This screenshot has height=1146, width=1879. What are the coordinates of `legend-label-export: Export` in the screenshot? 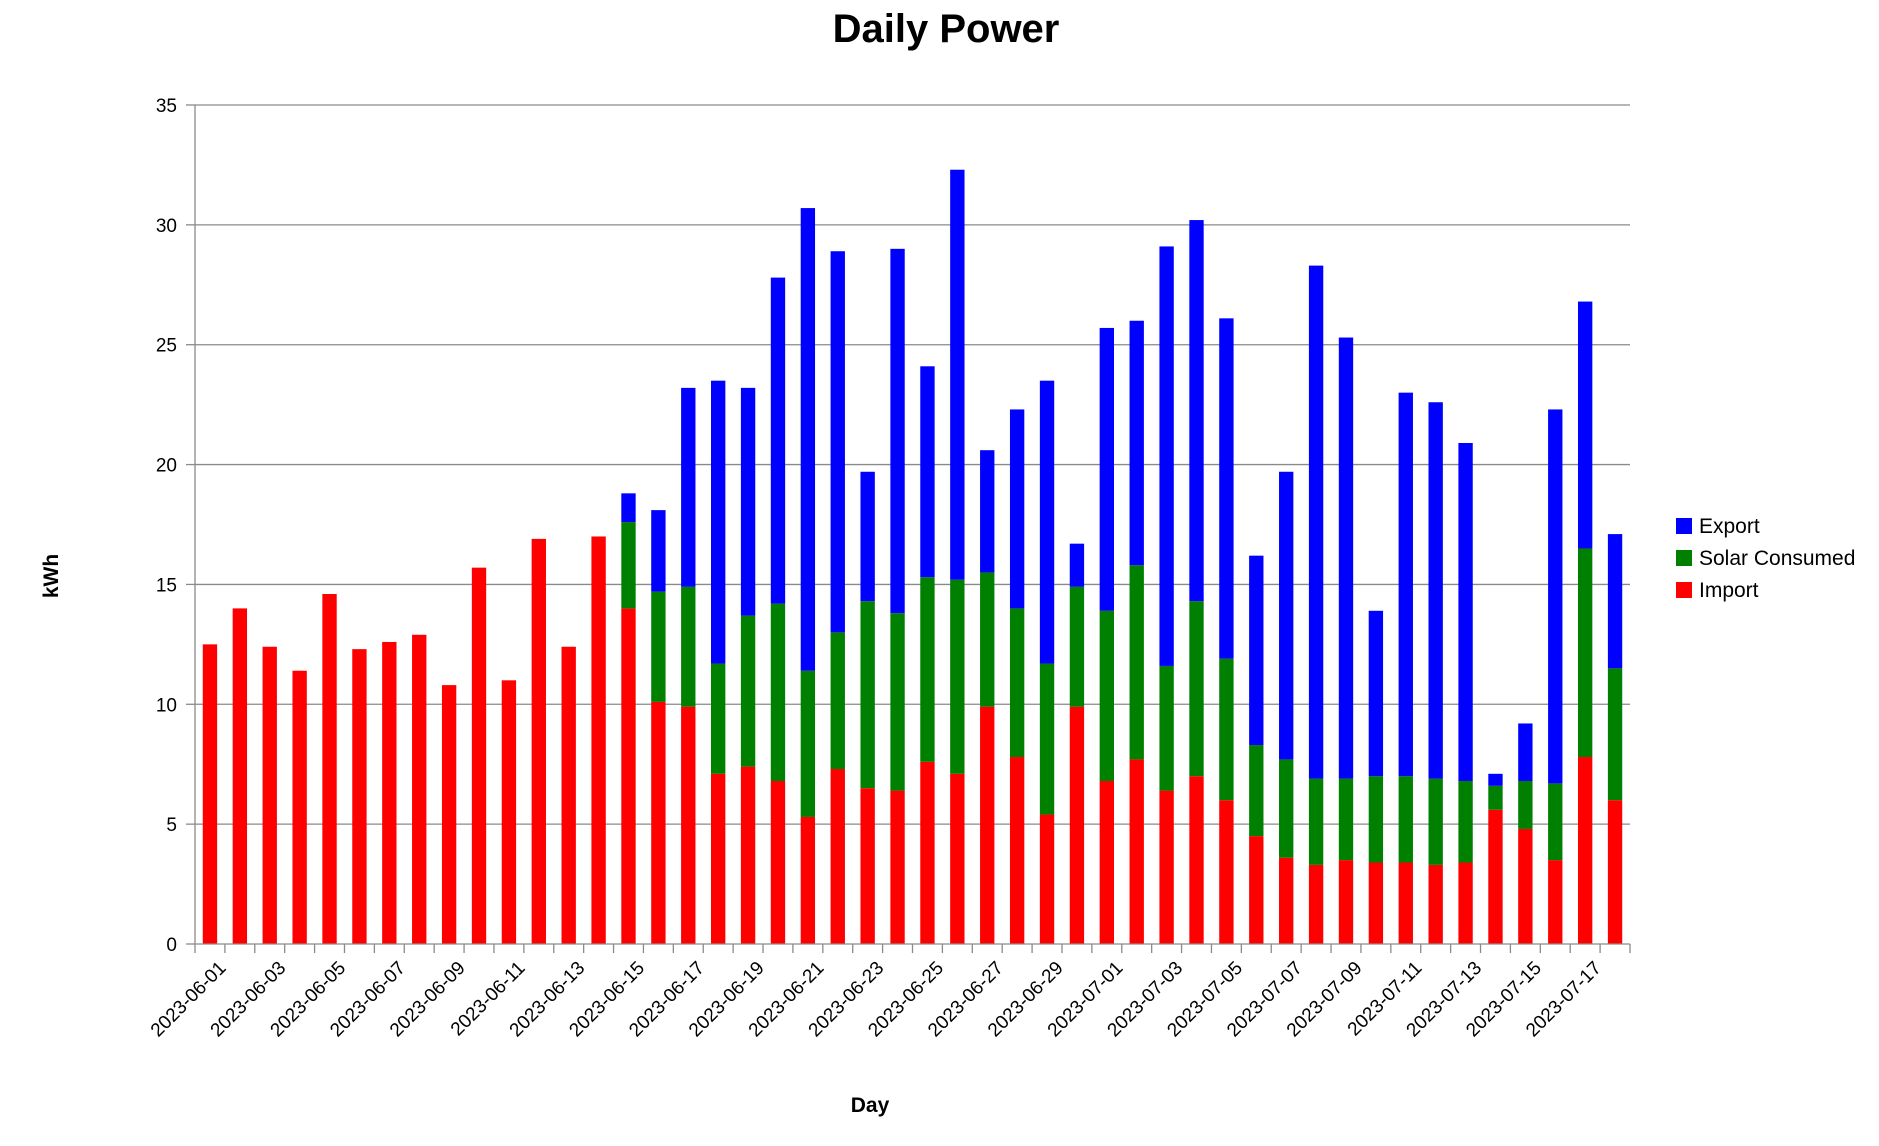 It's located at (1729, 526).